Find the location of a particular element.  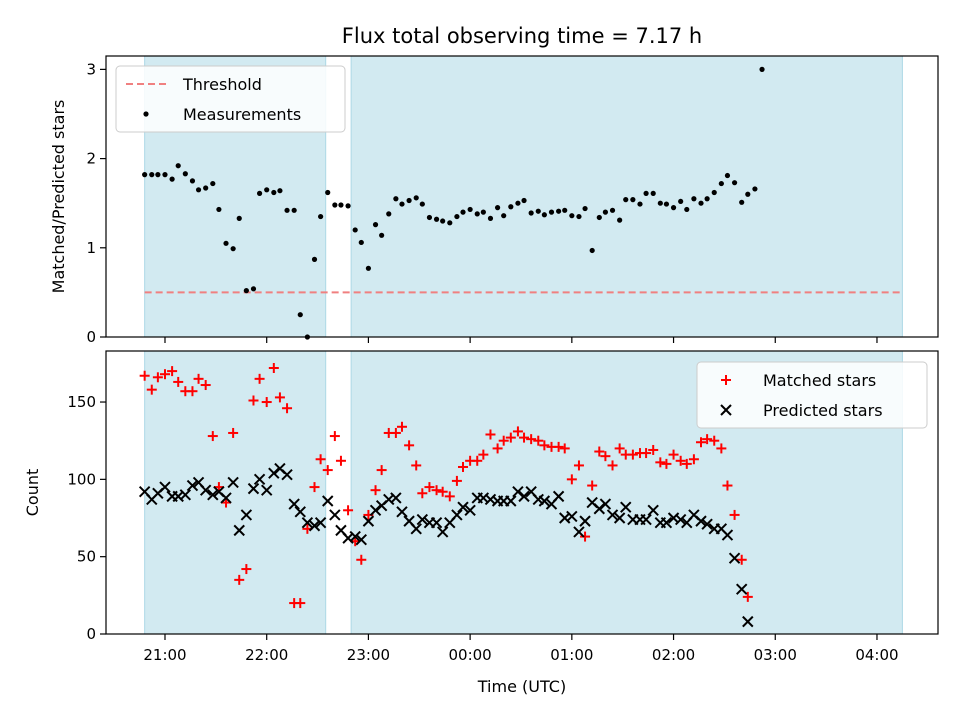

y-axis-label: Matched/Predicted stars is located at coordinates (58, 197).